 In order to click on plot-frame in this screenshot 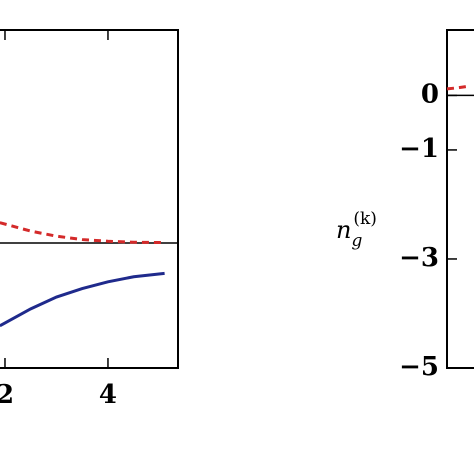, I will do `click(460, 199)`.